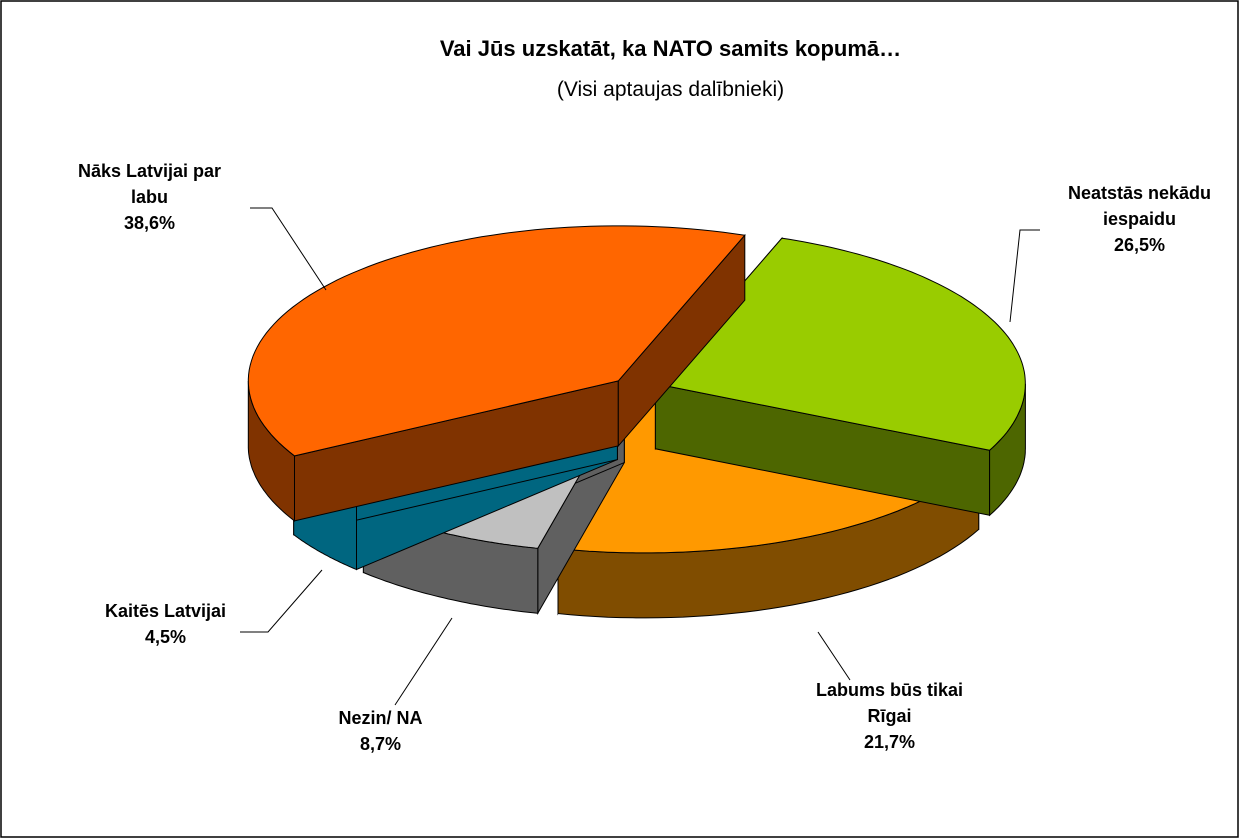 The width and height of the screenshot is (1241, 840). I want to click on label-value: 4,5%, so click(165, 637).